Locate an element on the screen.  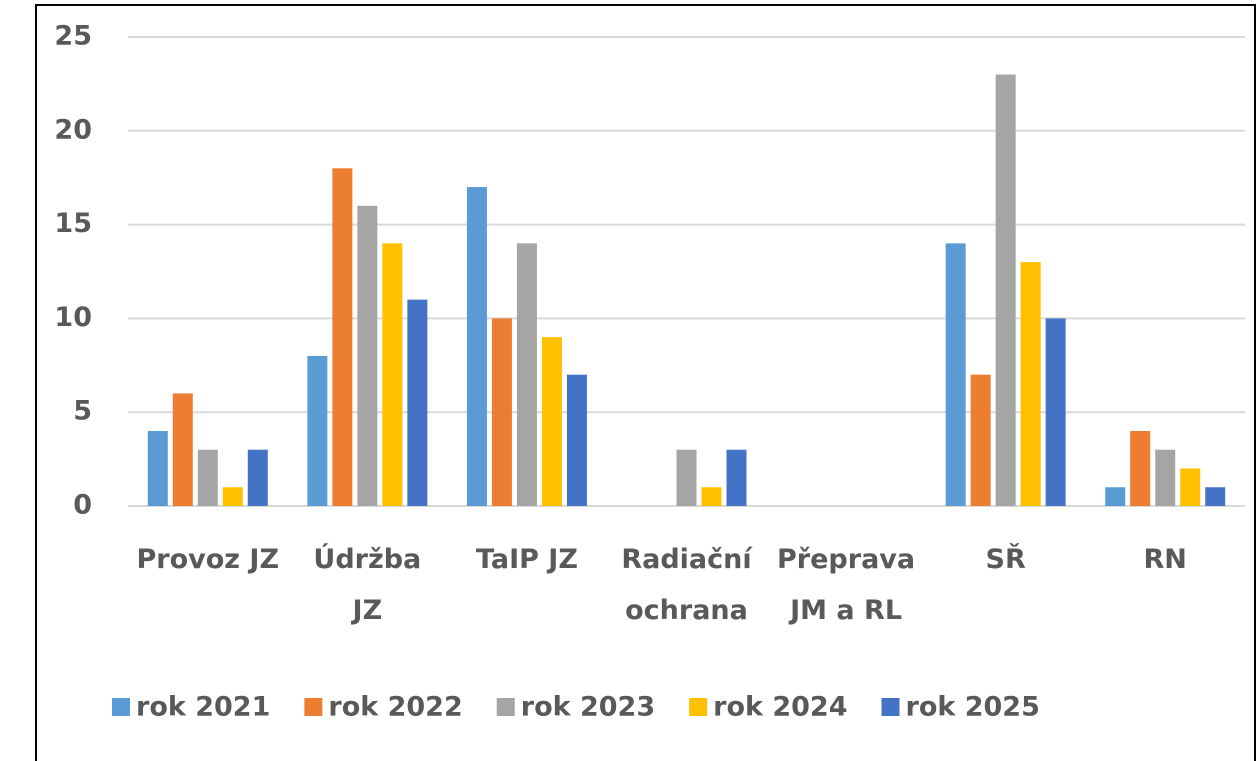
legend-label: rok 2022 is located at coordinates (395, 707).